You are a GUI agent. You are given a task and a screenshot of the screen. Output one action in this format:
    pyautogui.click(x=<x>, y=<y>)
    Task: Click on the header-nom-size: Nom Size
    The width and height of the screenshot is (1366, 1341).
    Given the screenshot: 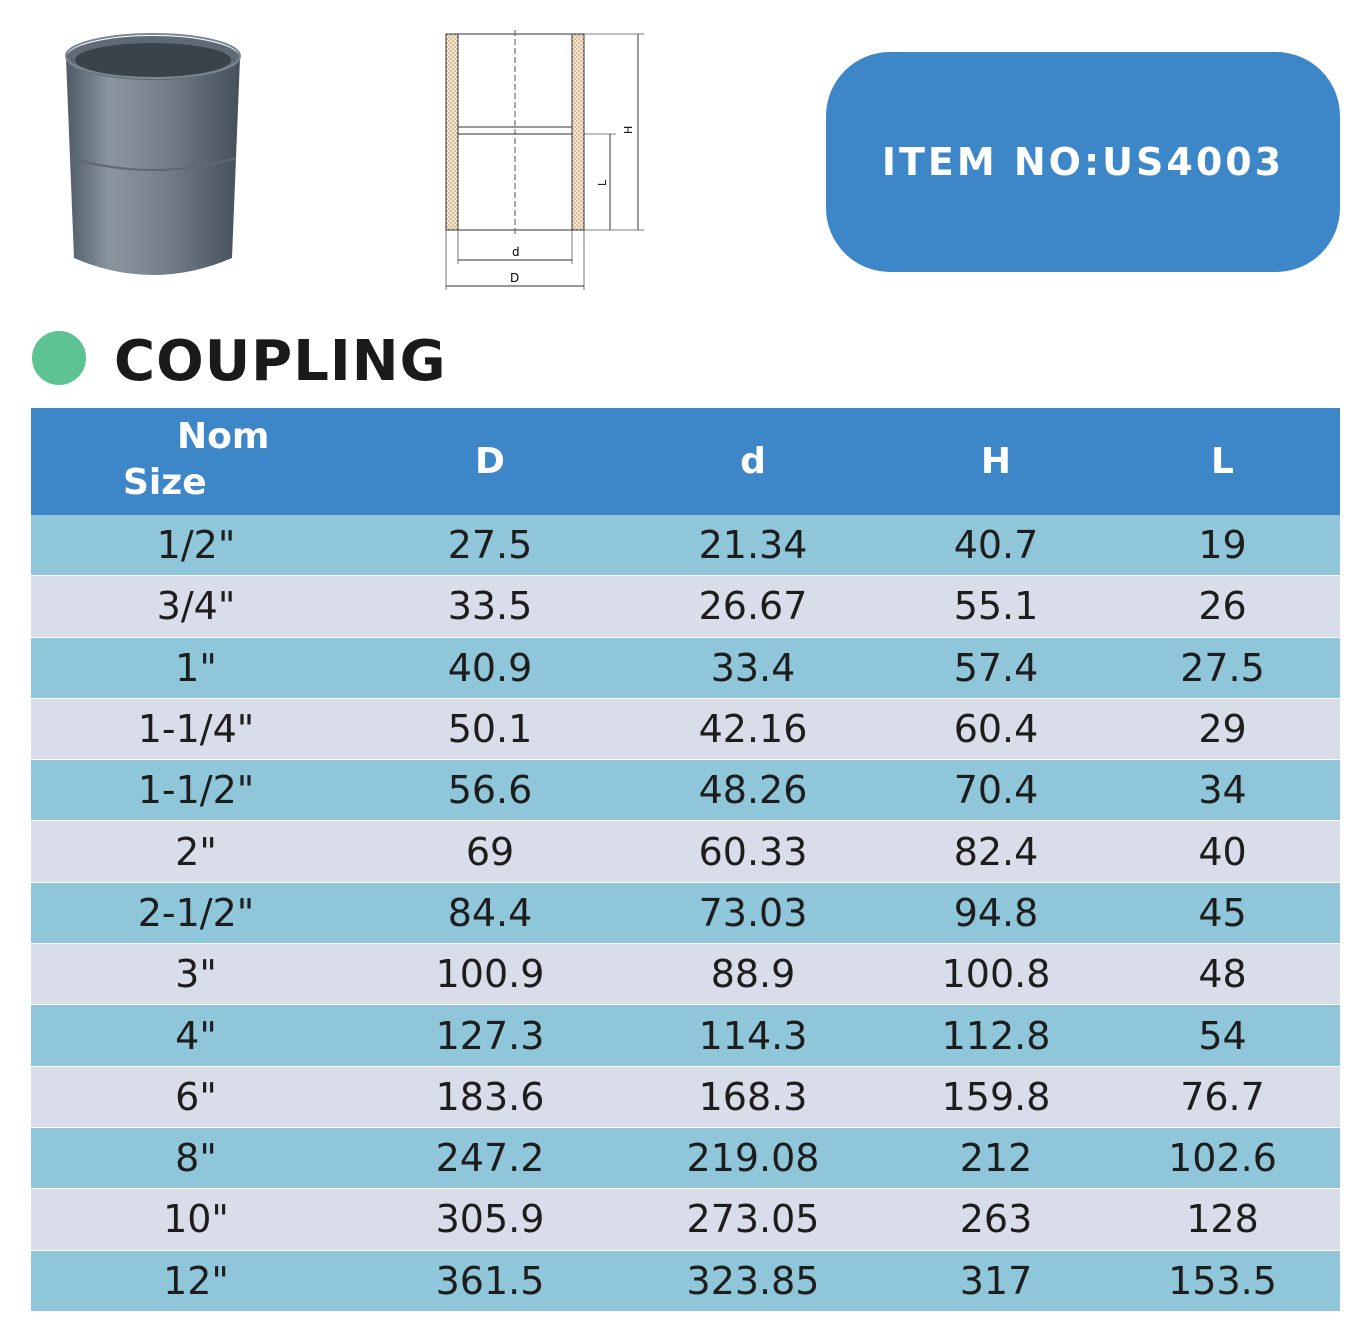 What is the action you would take?
    pyautogui.click(x=196, y=461)
    